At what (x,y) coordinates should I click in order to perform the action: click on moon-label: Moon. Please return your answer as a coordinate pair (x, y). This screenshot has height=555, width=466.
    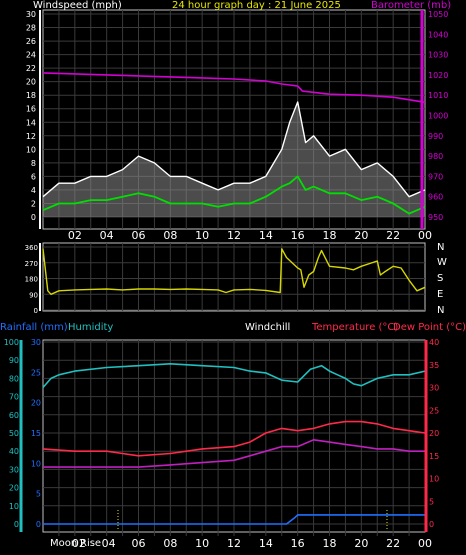
    Looking at the image, I should click on (63, 543).